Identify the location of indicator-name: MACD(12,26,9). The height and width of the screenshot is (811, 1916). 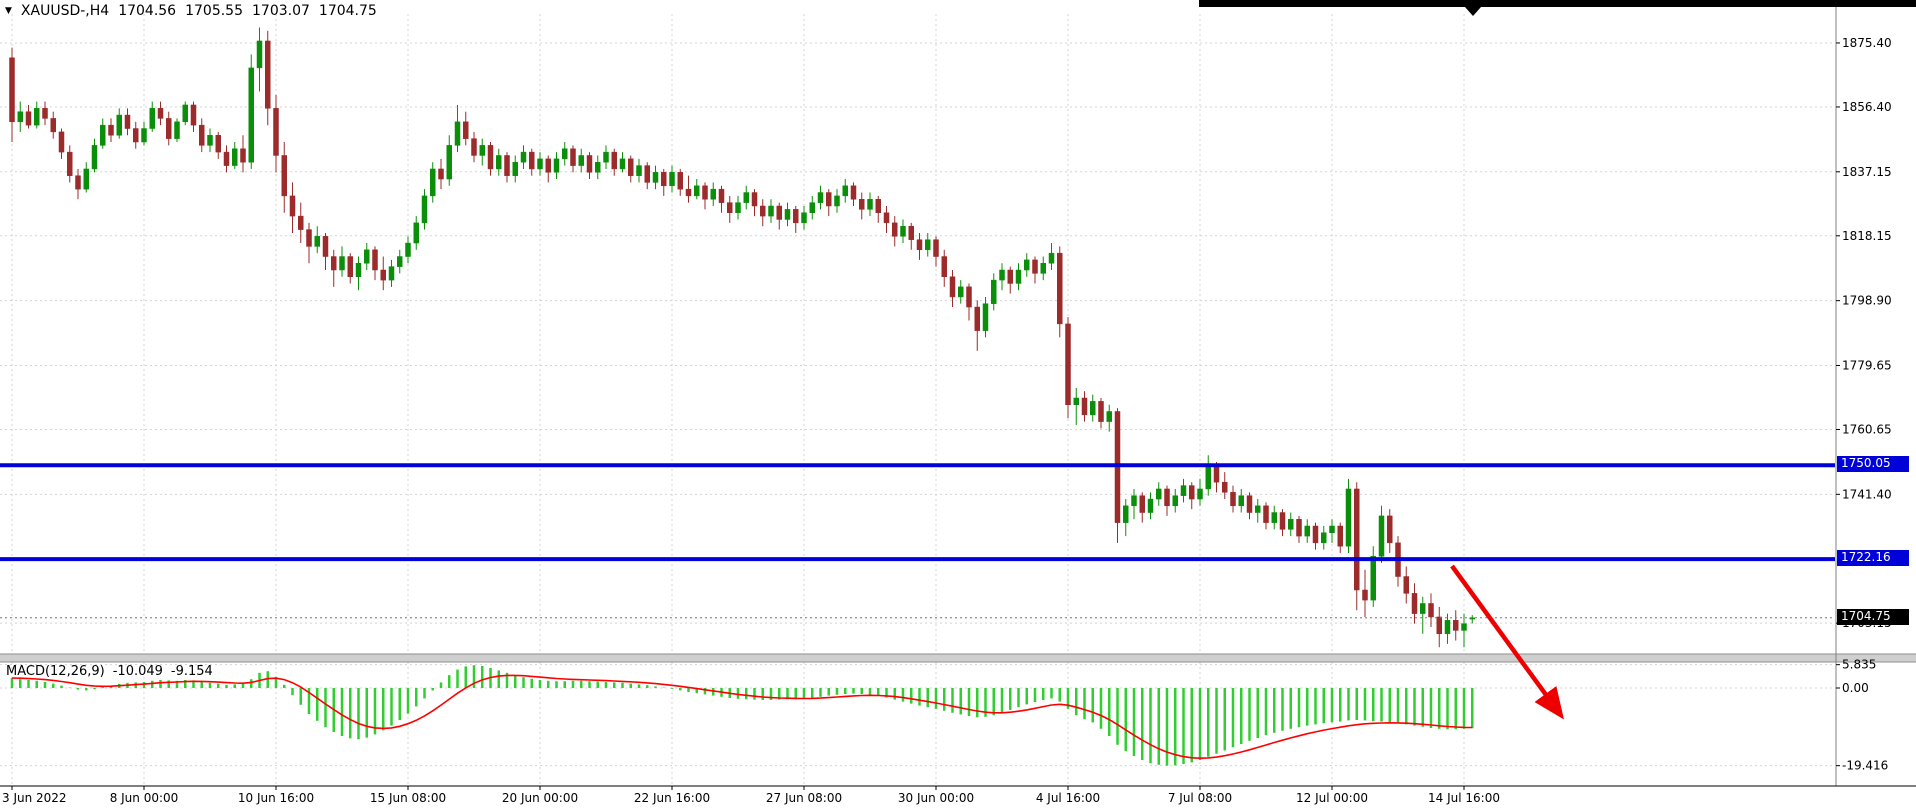
(55, 671).